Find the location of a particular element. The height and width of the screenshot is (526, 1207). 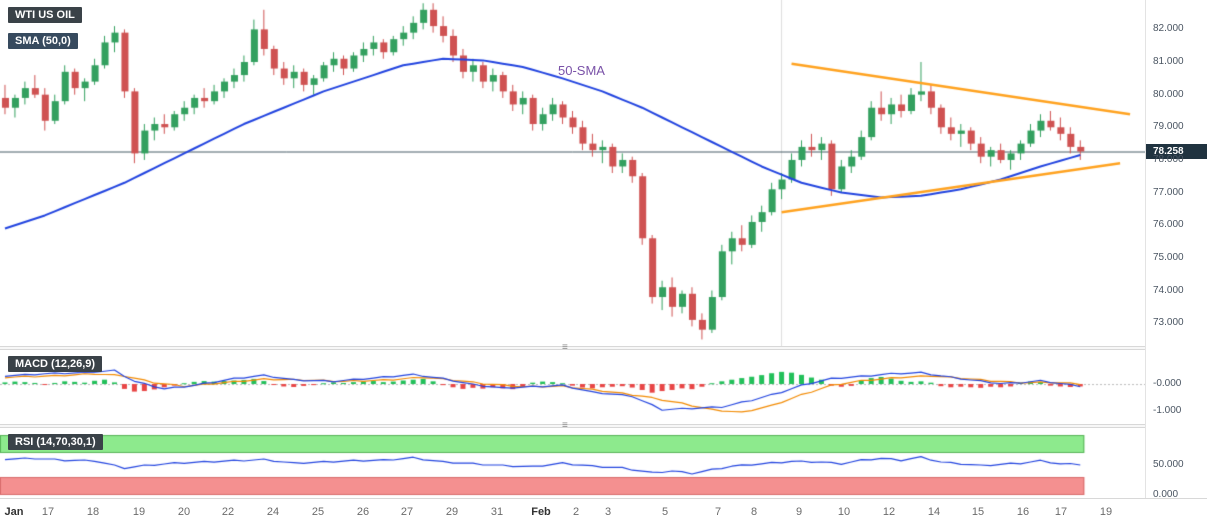

time-axis-tick: 27 is located at coordinates (407, 512).